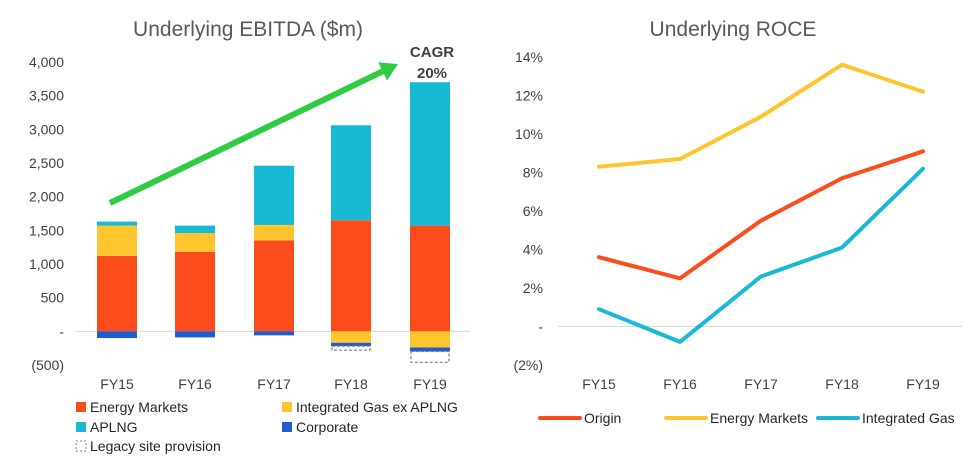  Describe the element at coordinates (46, 62) in the screenshot. I see `ebitda-y-tick: 4,000` at that location.